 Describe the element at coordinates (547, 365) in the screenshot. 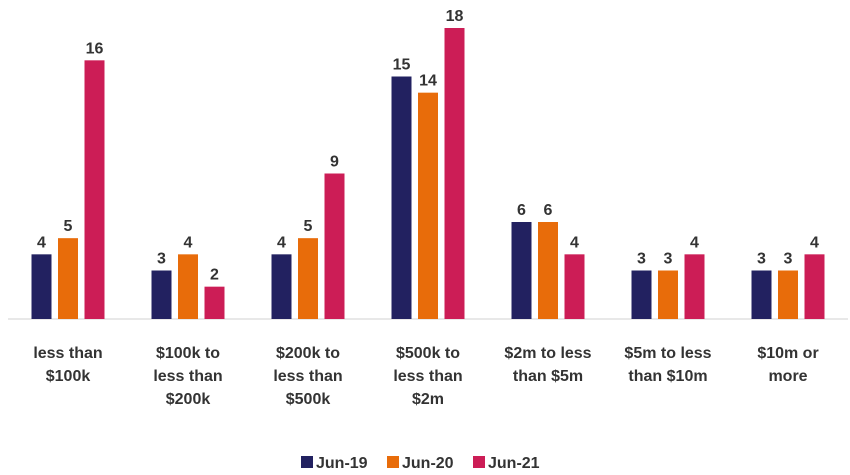

I see `x-tick-label: $2m to less than $5m` at that location.